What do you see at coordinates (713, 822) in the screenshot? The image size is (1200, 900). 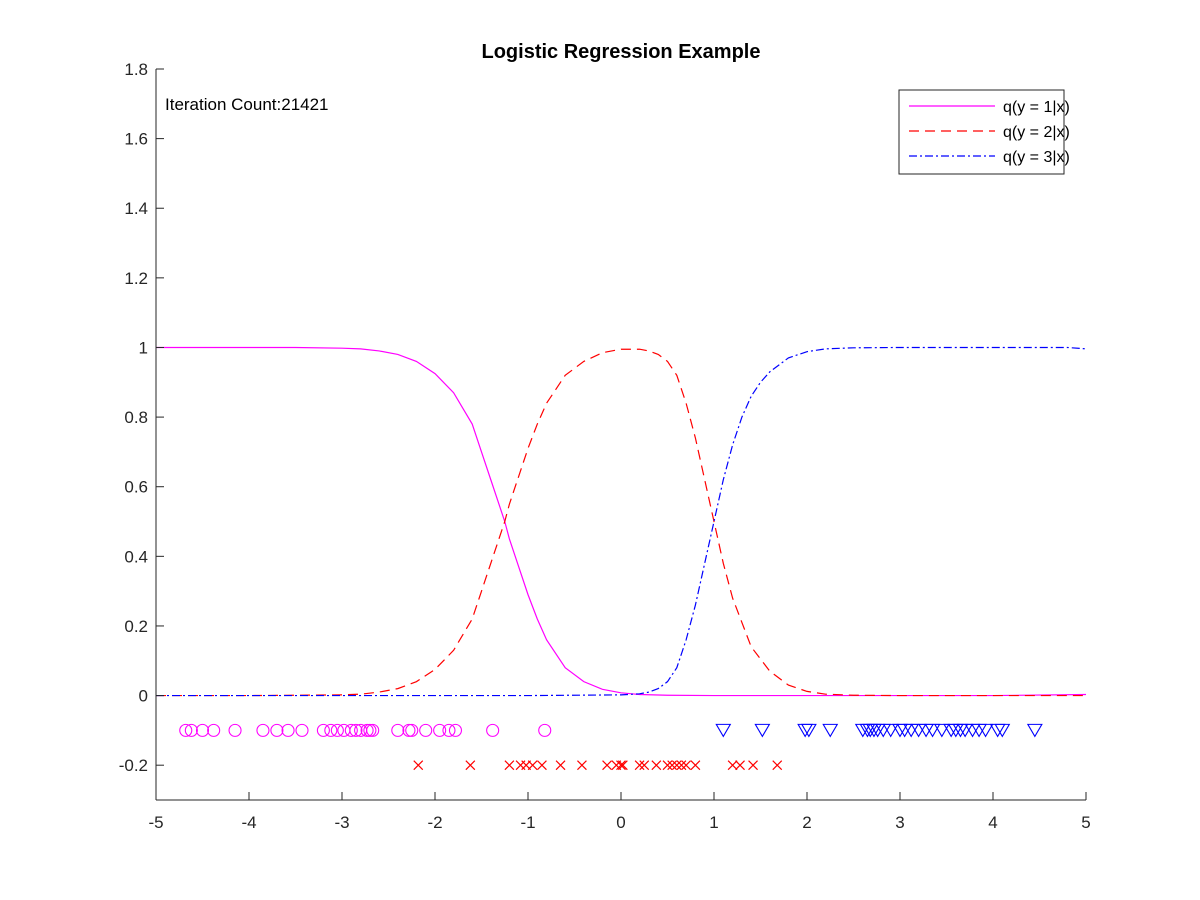 I see `x-tick-label: 1` at bounding box center [713, 822].